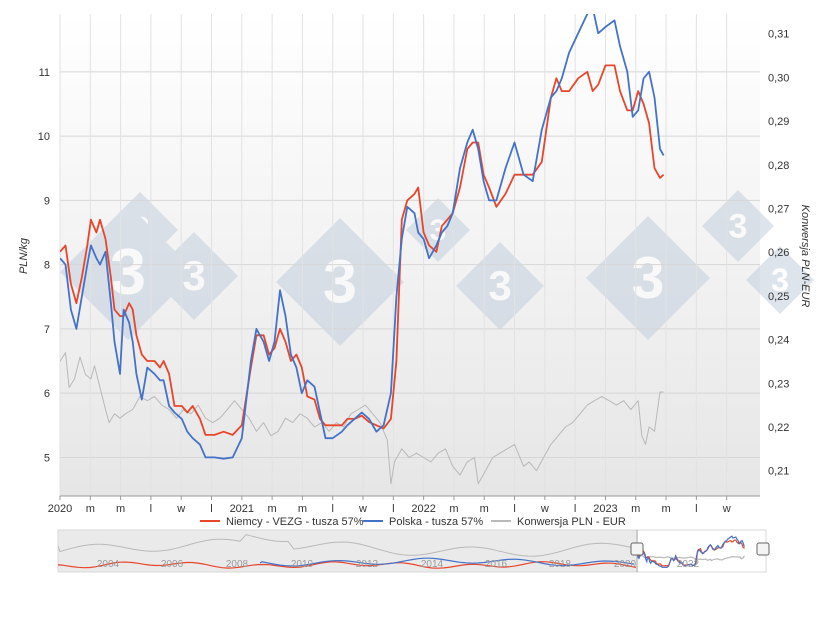 Image resolution: width=820 pixels, height=625 pixels. What do you see at coordinates (625, 564) in the screenshot?
I see `navigator-year-label: 2020` at bounding box center [625, 564].